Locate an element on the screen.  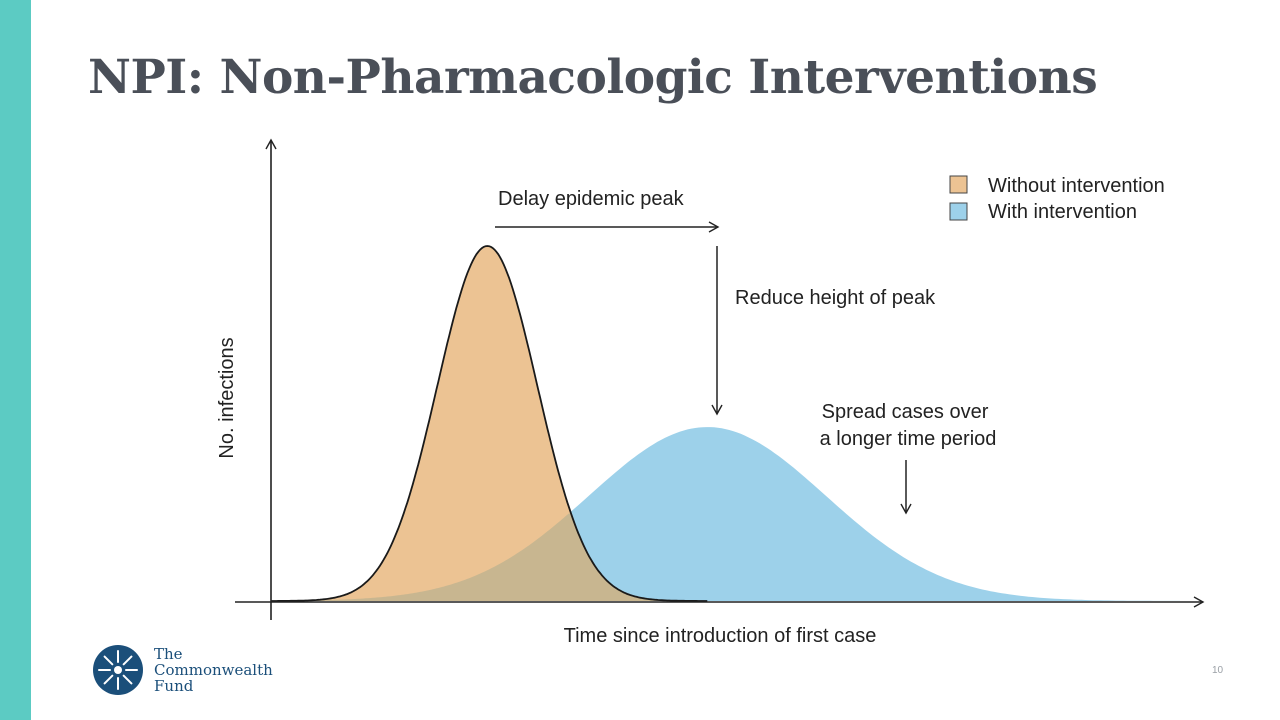
accent-bar is located at coordinates (15, 360).